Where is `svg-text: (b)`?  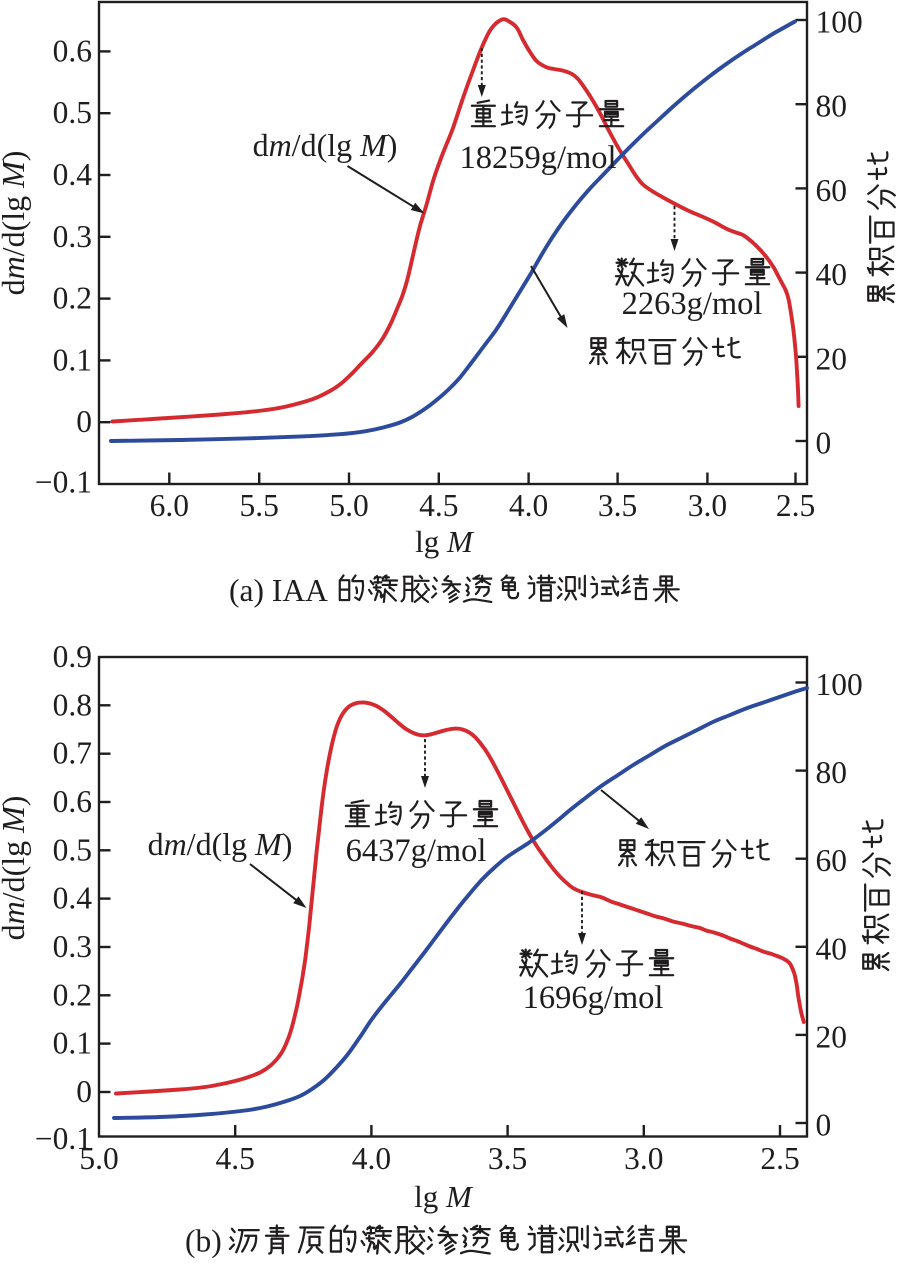 svg-text: (b) is located at coordinates (203, 1241).